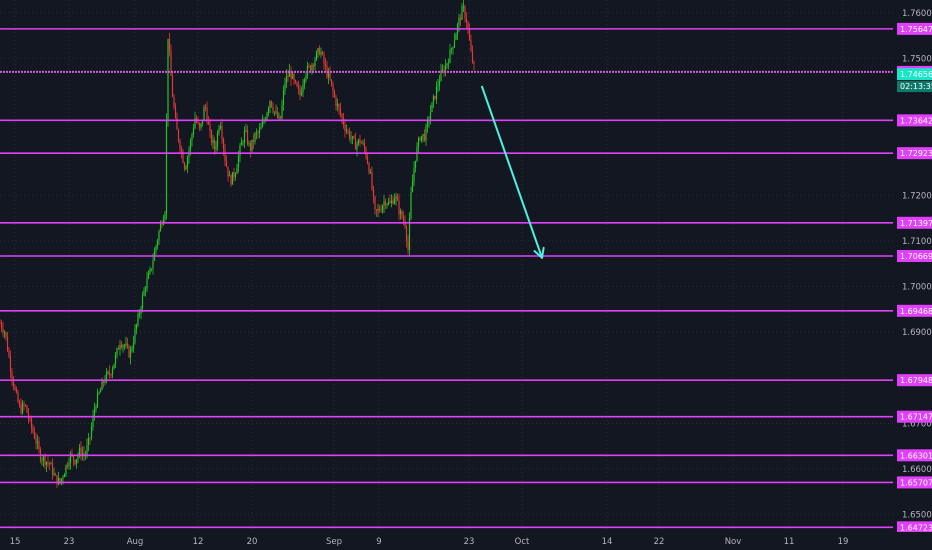 The height and width of the screenshot is (550, 932). Describe the element at coordinates (916, 380) in the screenshot. I see `level-price-label: 1.67948` at that location.